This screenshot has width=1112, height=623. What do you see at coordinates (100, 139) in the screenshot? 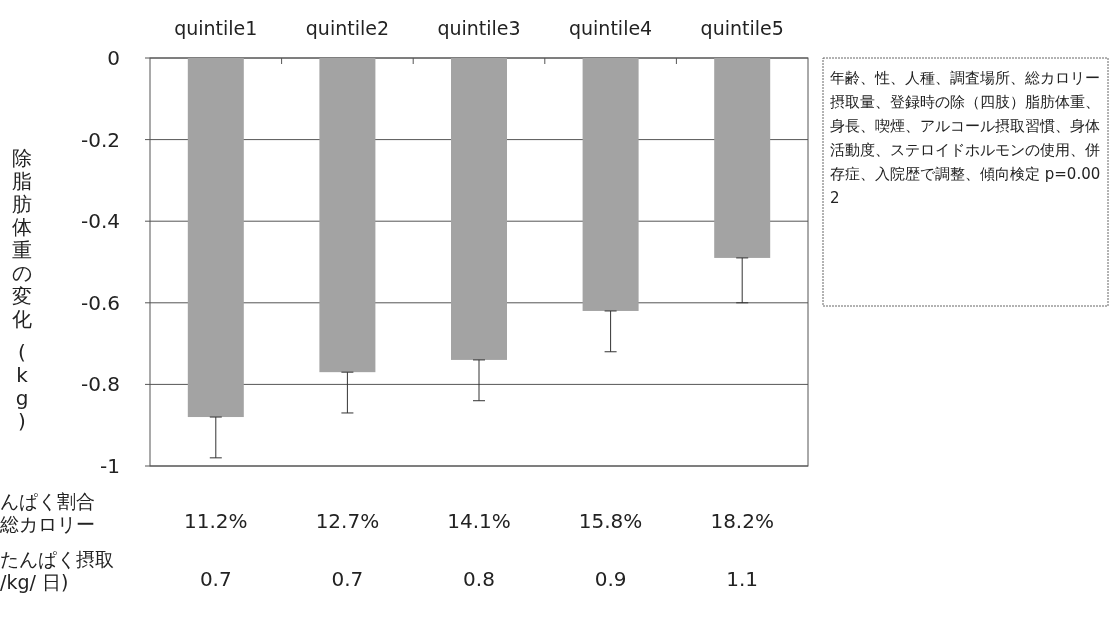
I see `y-tick-label: -0.2` at bounding box center [100, 139].